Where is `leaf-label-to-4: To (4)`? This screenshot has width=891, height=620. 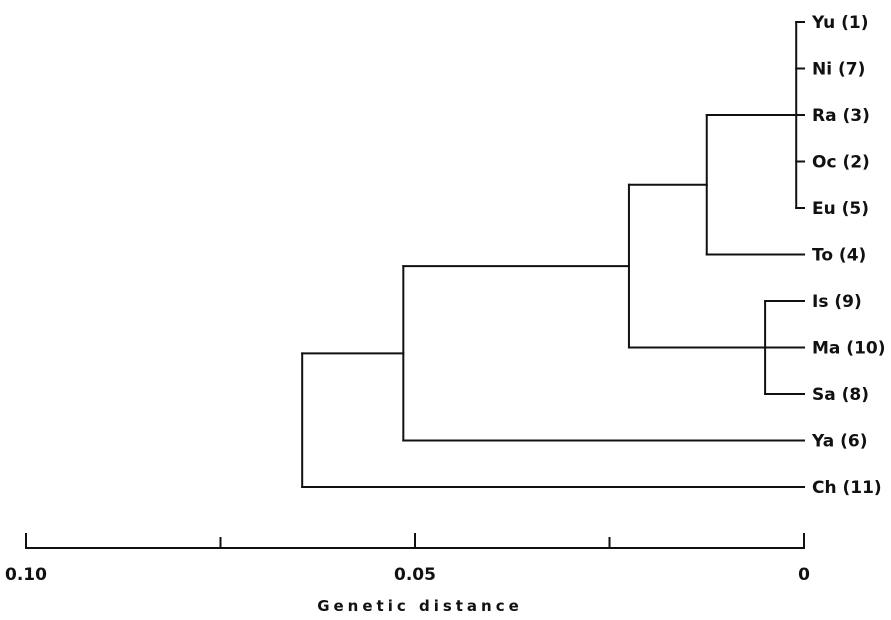
leaf-label-to-4: To (4) is located at coordinates (839, 256).